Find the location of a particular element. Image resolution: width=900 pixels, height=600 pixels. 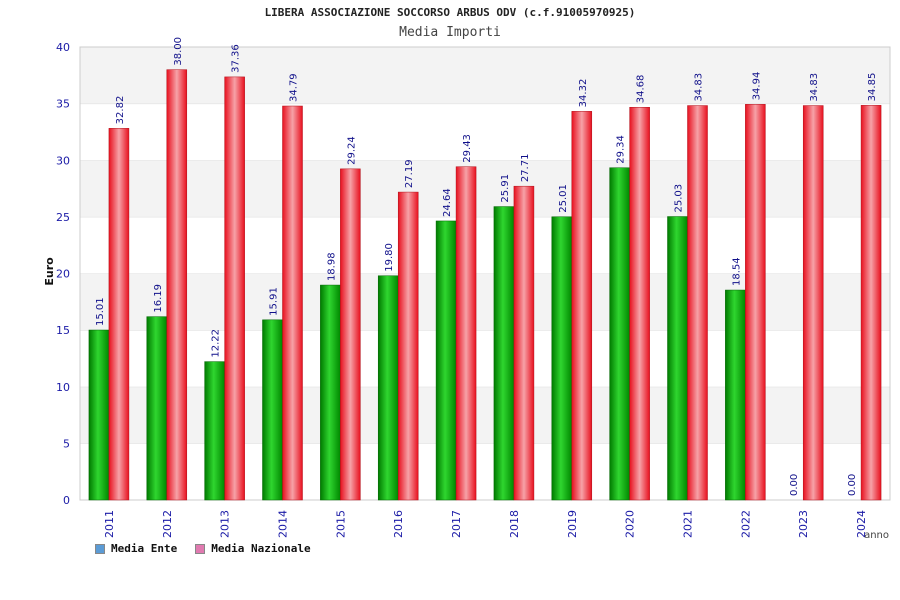

y-tick-label: 0 is located at coordinates (66, 500).